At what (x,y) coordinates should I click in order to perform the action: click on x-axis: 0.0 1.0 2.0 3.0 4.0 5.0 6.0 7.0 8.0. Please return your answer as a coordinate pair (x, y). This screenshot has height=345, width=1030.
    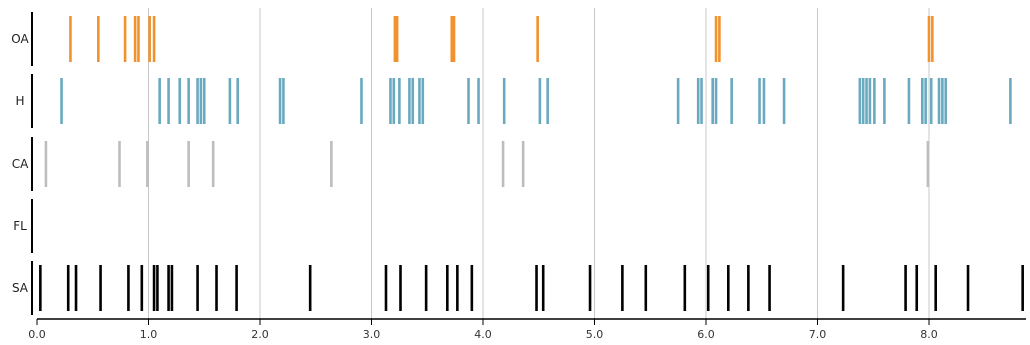
    Looking at the image, I should click on (527, 329).